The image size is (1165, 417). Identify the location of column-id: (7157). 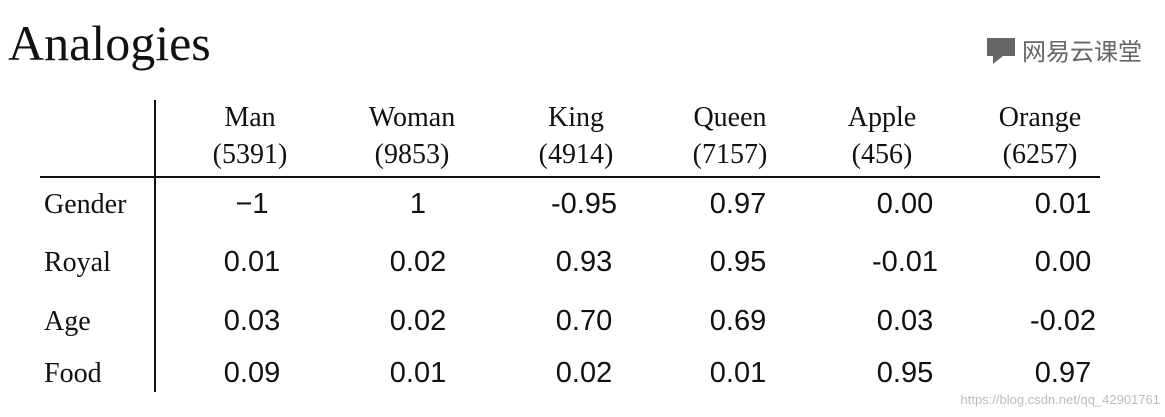
(730, 154).